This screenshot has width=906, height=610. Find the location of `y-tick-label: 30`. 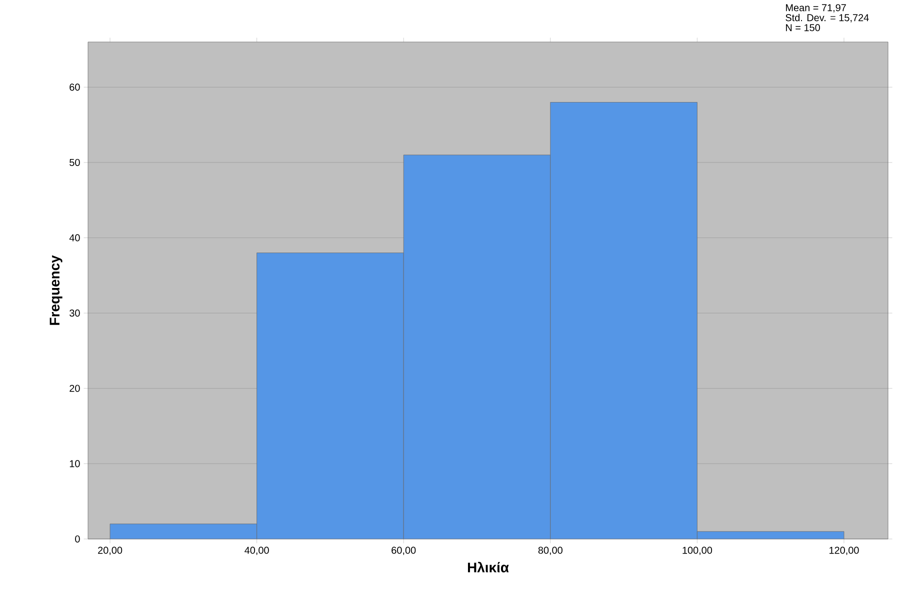

y-tick-label: 30 is located at coordinates (75, 313).